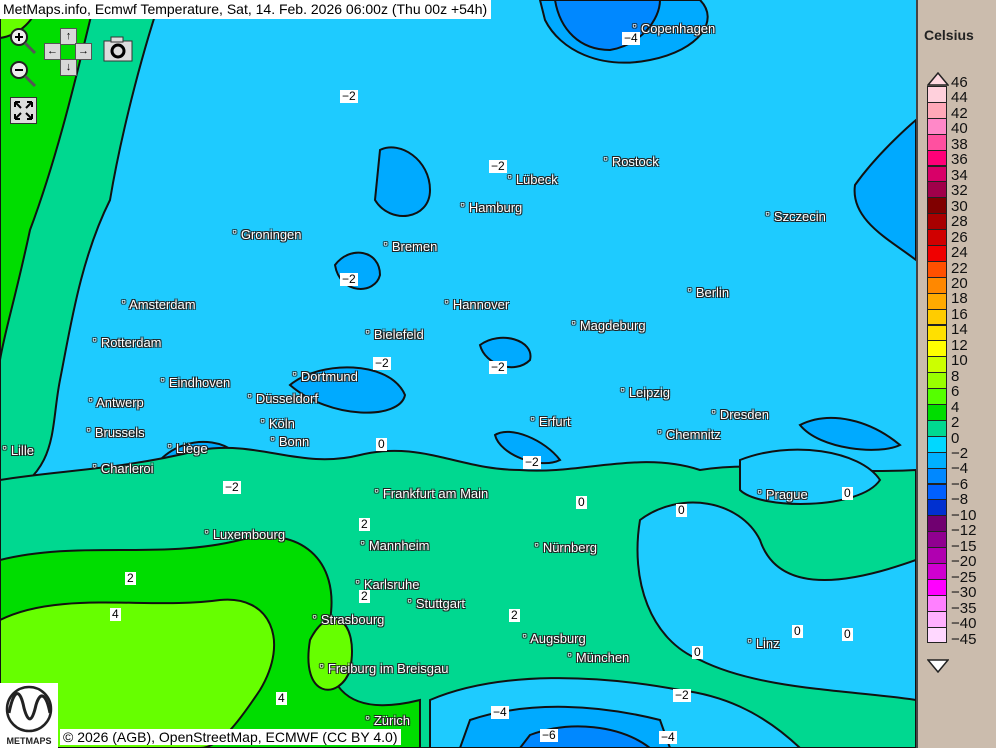  Describe the element at coordinates (281, 698) in the screenshot. I see `contour-label: 4` at that location.